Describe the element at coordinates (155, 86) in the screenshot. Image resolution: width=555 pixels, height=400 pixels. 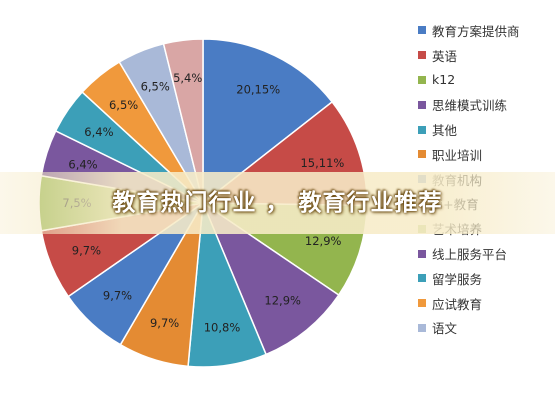
I see `pie-slice-label-12: 6,5%` at that location.